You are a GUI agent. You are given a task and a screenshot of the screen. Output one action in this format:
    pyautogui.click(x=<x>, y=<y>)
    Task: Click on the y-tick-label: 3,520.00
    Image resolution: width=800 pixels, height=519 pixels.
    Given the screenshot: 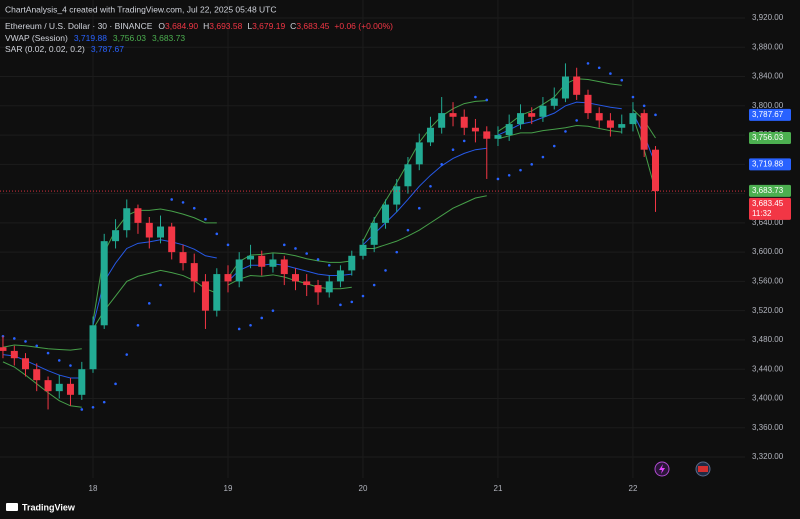 What is the action you would take?
    pyautogui.click(x=768, y=310)
    